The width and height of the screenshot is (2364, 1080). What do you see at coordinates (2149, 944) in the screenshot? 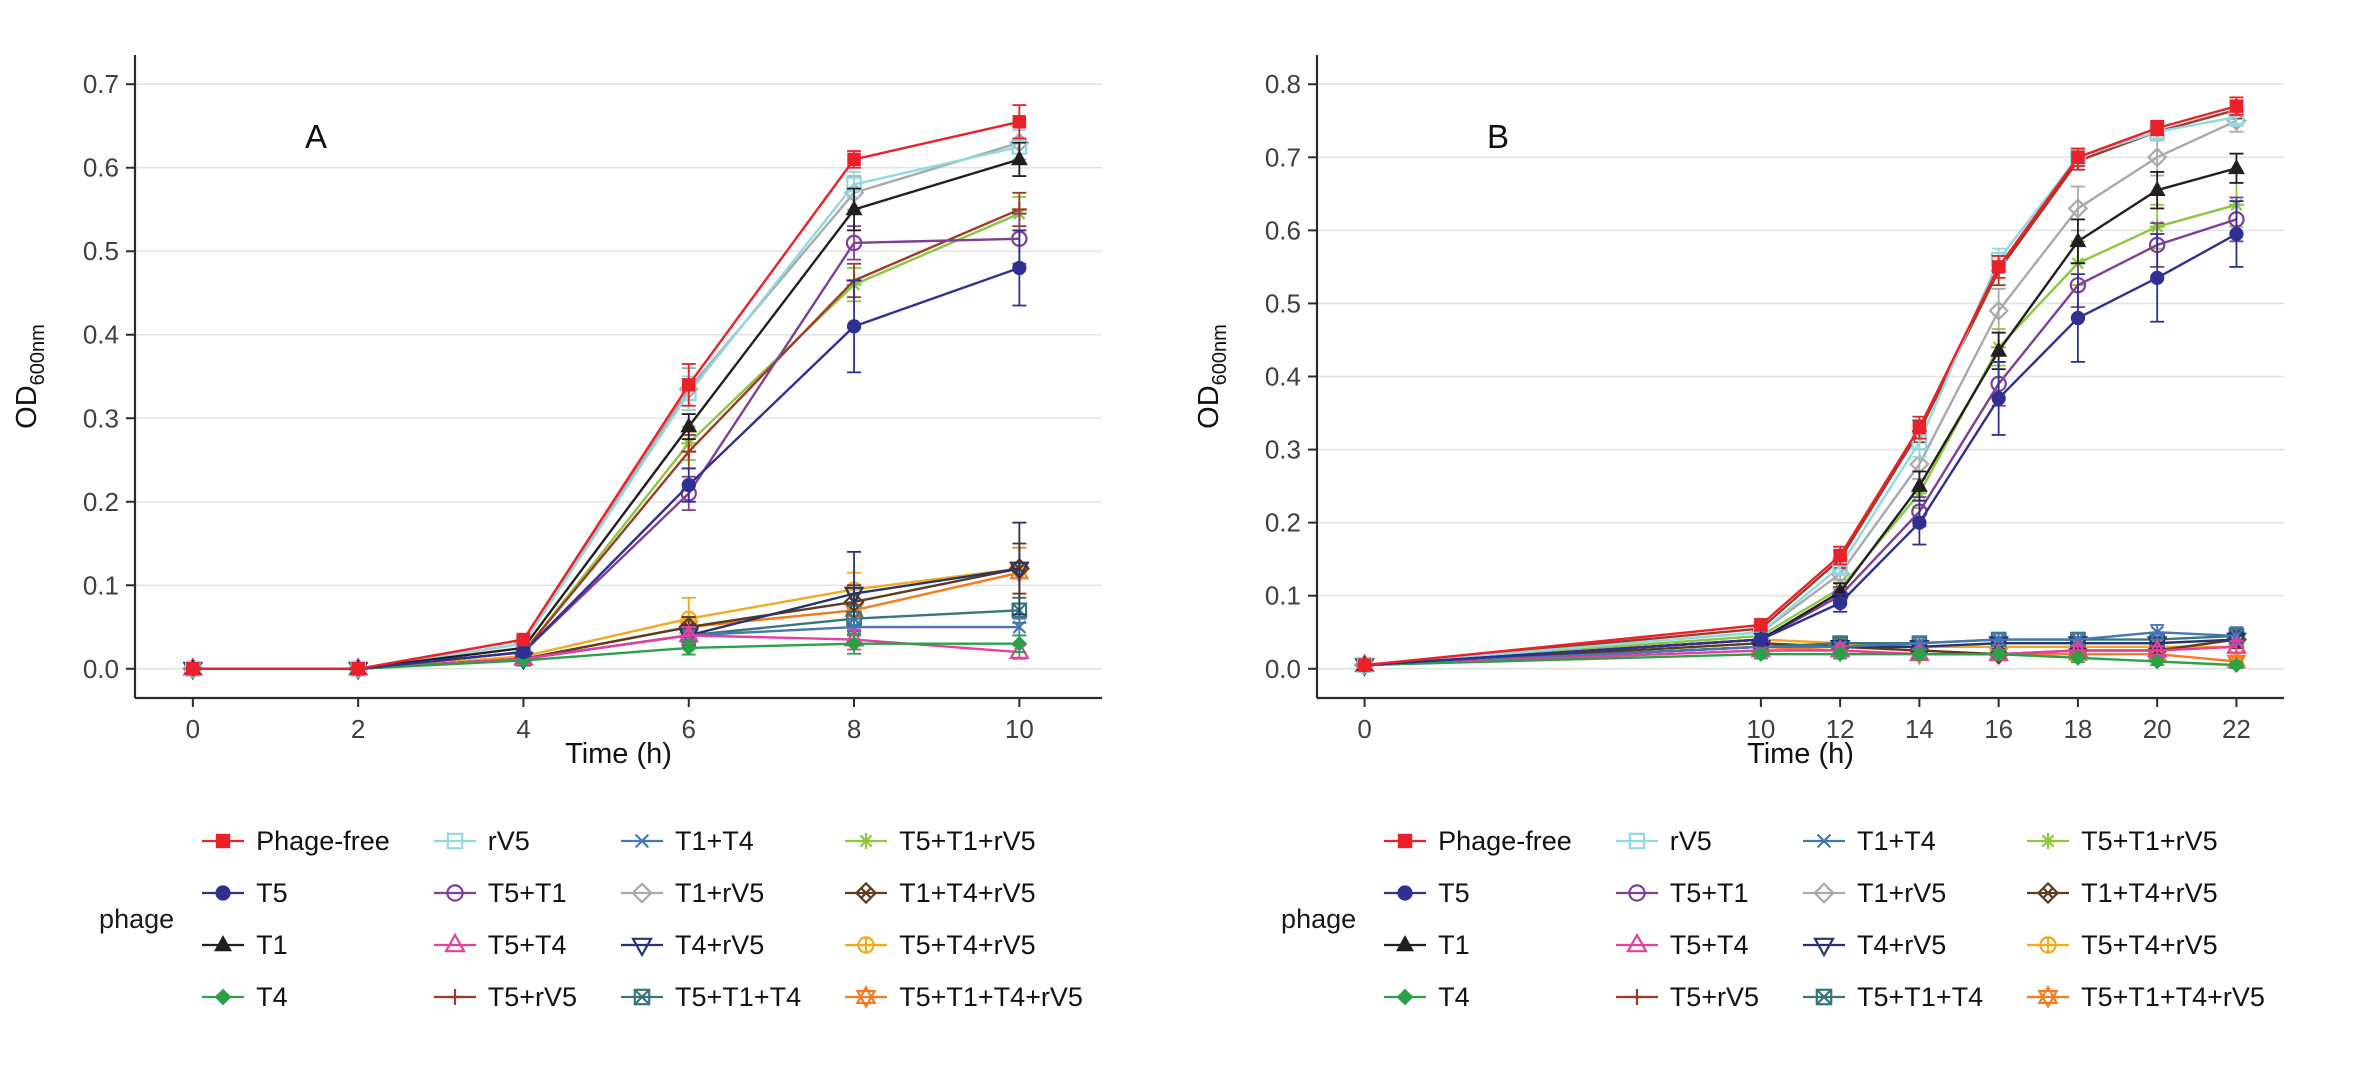
I see `legend-label: T5+T4+rV5` at bounding box center [2149, 944].